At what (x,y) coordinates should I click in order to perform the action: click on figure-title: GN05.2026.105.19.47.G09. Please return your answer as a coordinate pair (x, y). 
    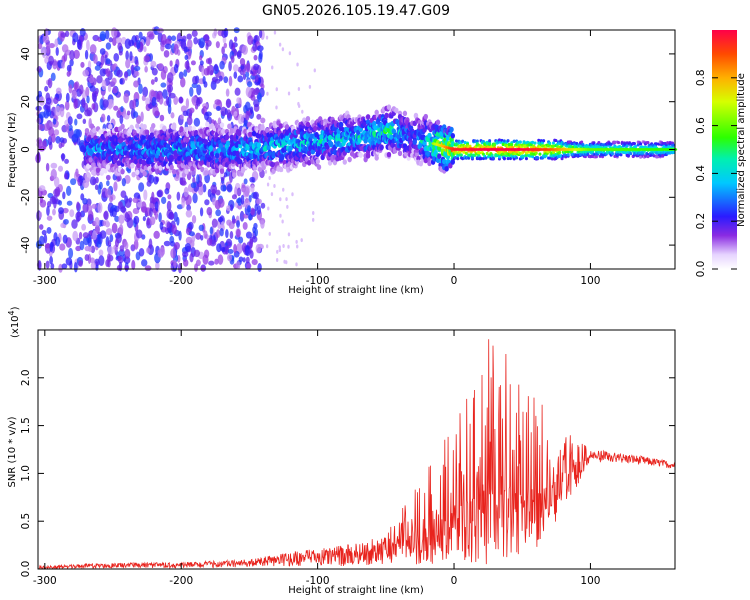
    Looking at the image, I should click on (356, 11).